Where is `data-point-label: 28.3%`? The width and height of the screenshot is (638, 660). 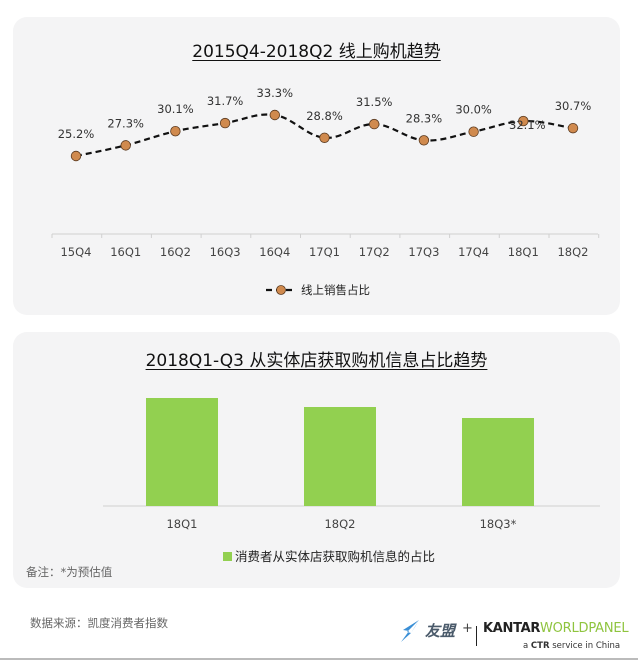 data-point-label: 28.3% is located at coordinates (424, 118).